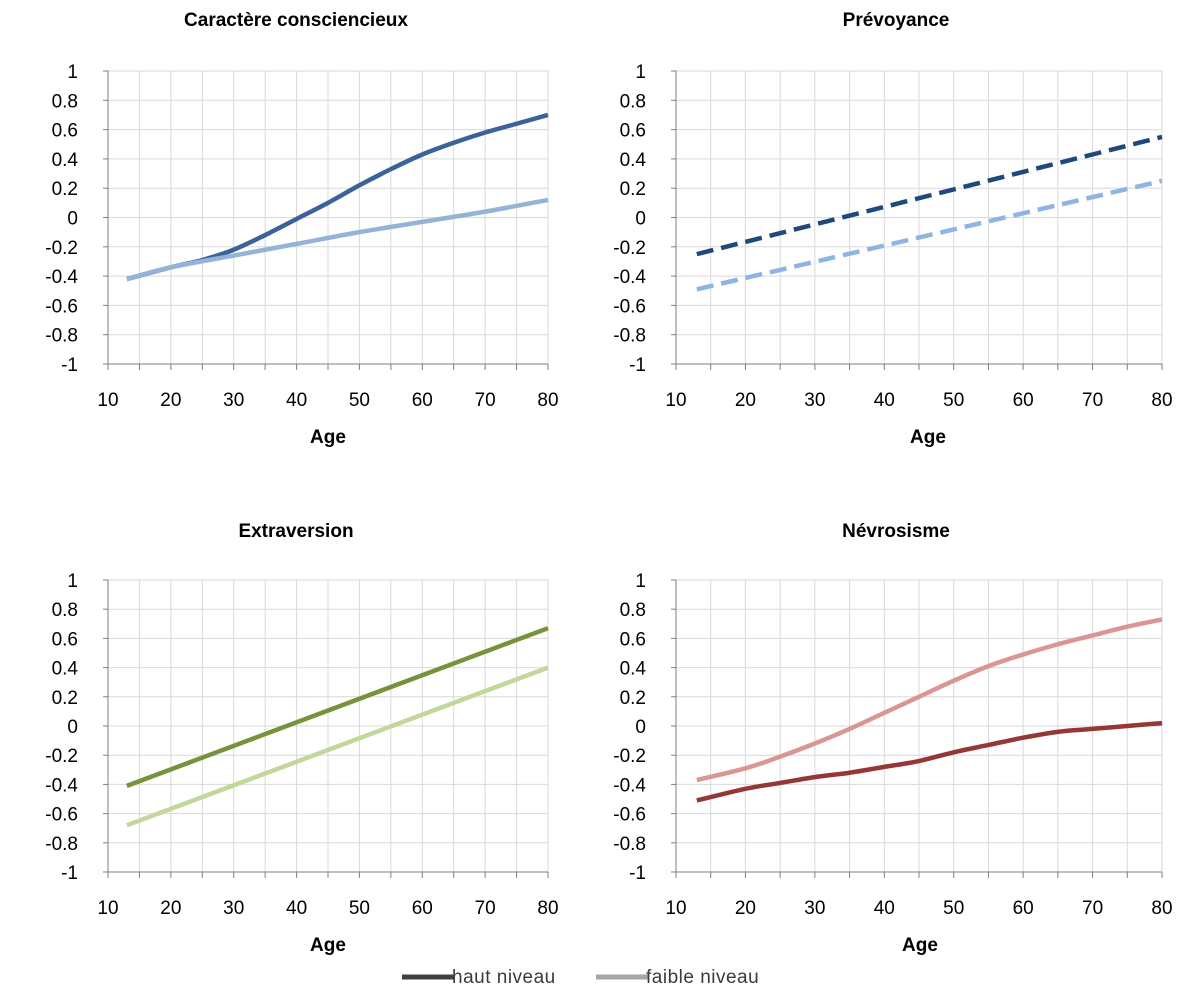  What do you see at coordinates (896, 531) in the screenshot?
I see `chart-title: Névrosisme` at bounding box center [896, 531].